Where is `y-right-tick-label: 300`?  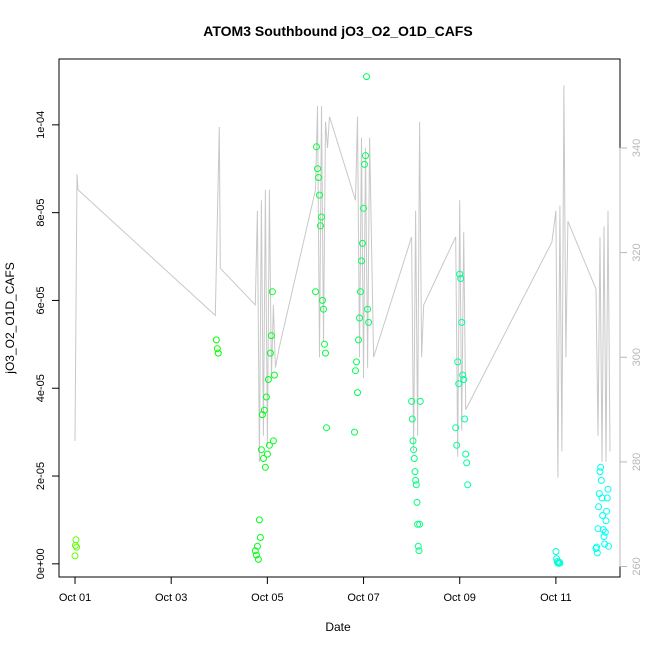
y-right-tick-label: 300 is located at coordinates (637, 357).